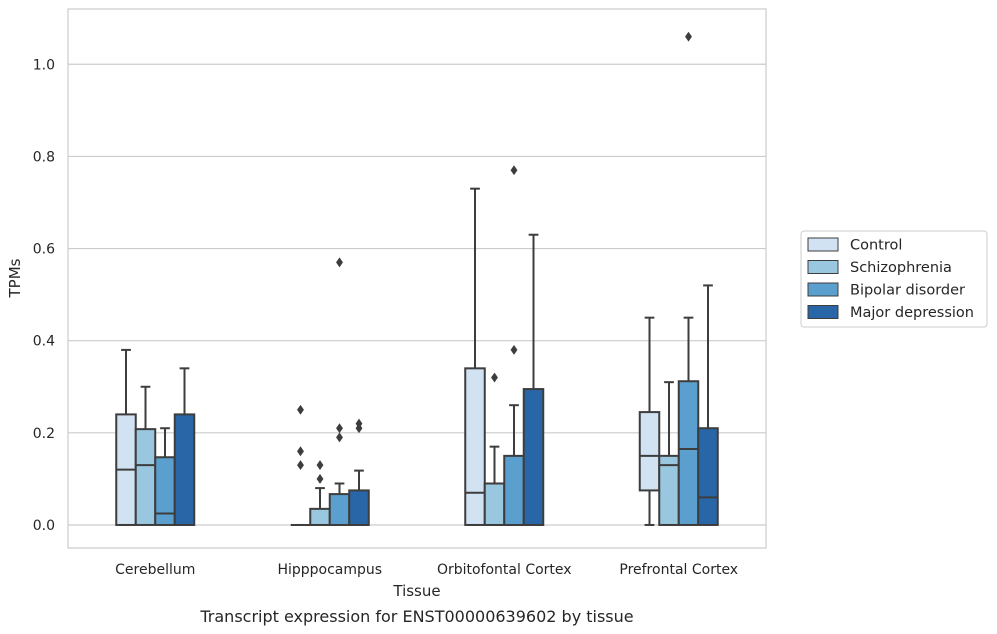 This screenshot has height=634, width=997. I want to click on legend-label: Control, so click(876, 246).